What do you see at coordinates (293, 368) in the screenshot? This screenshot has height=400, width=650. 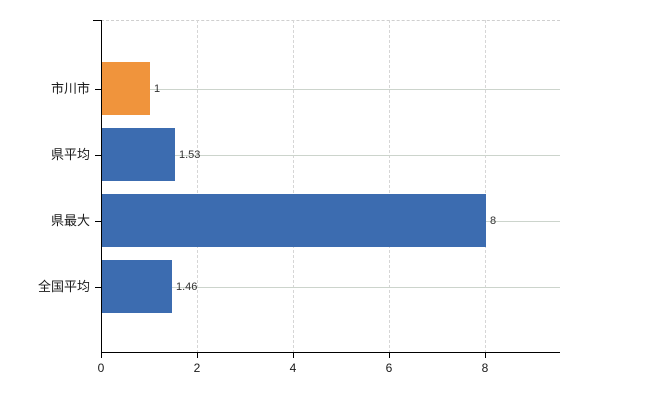 I see `x-axis-tick-label: 4` at bounding box center [293, 368].